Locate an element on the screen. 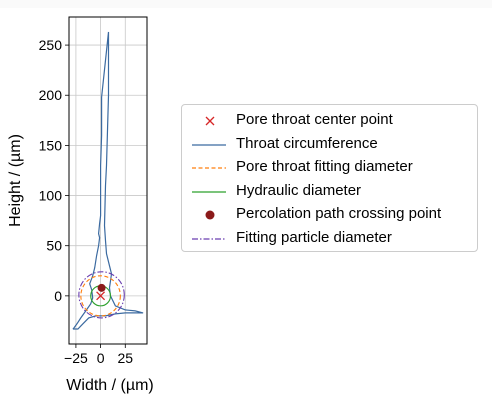  percolation-crossing-point is located at coordinates (101, 287).